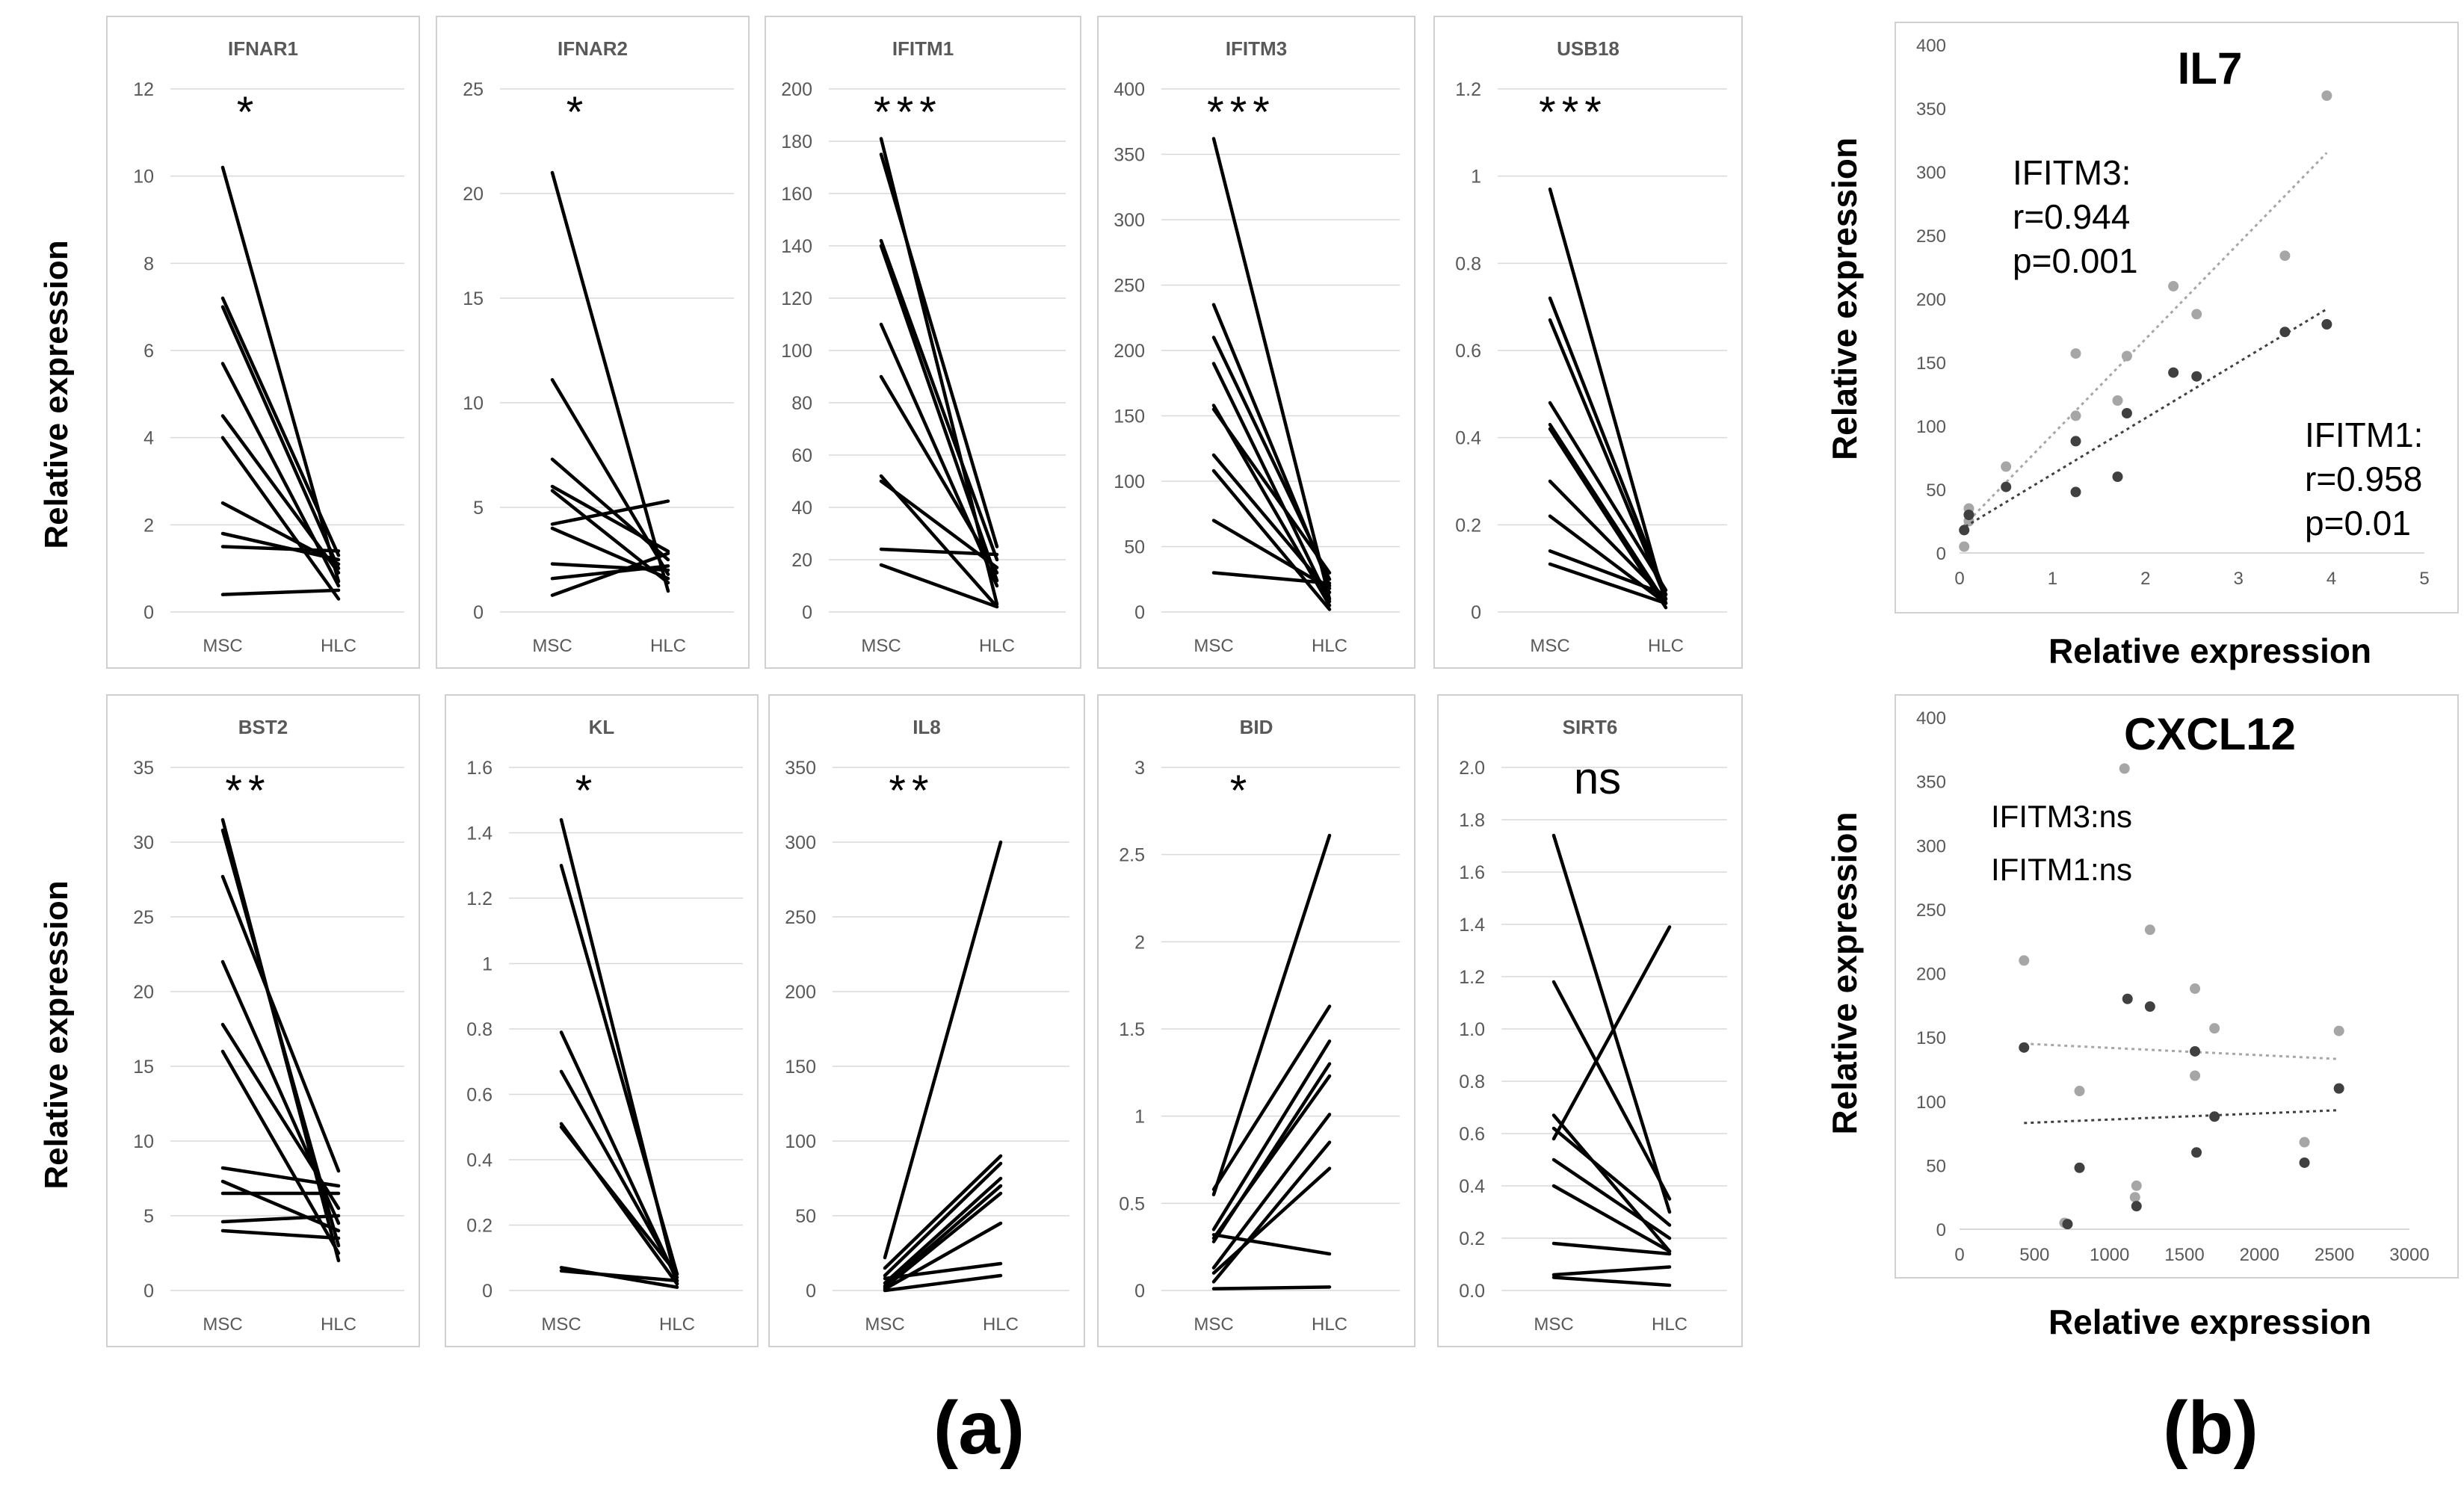 The image size is (2464, 1493). I want to click on gene-title-ifnar1: IFNAR1, so click(263, 48).